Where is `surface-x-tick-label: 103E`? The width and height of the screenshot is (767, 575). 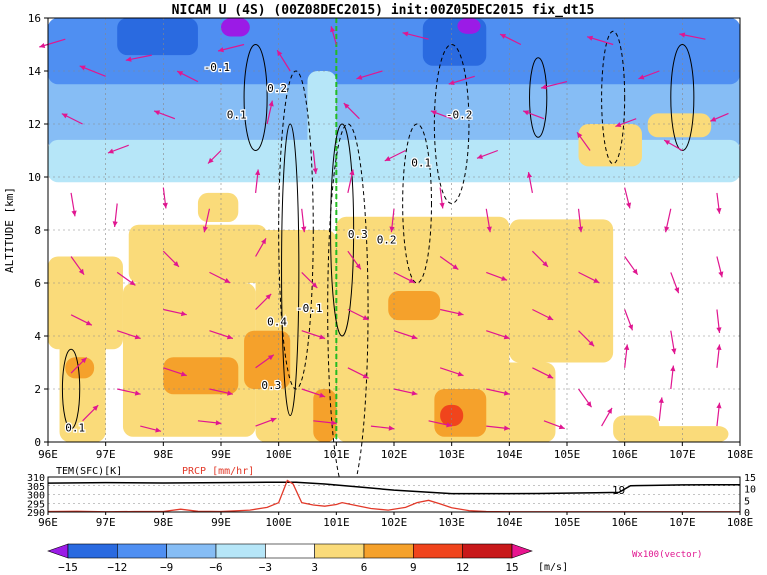 surface-x-tick-label: 103E is located at coordinates (451, 522).